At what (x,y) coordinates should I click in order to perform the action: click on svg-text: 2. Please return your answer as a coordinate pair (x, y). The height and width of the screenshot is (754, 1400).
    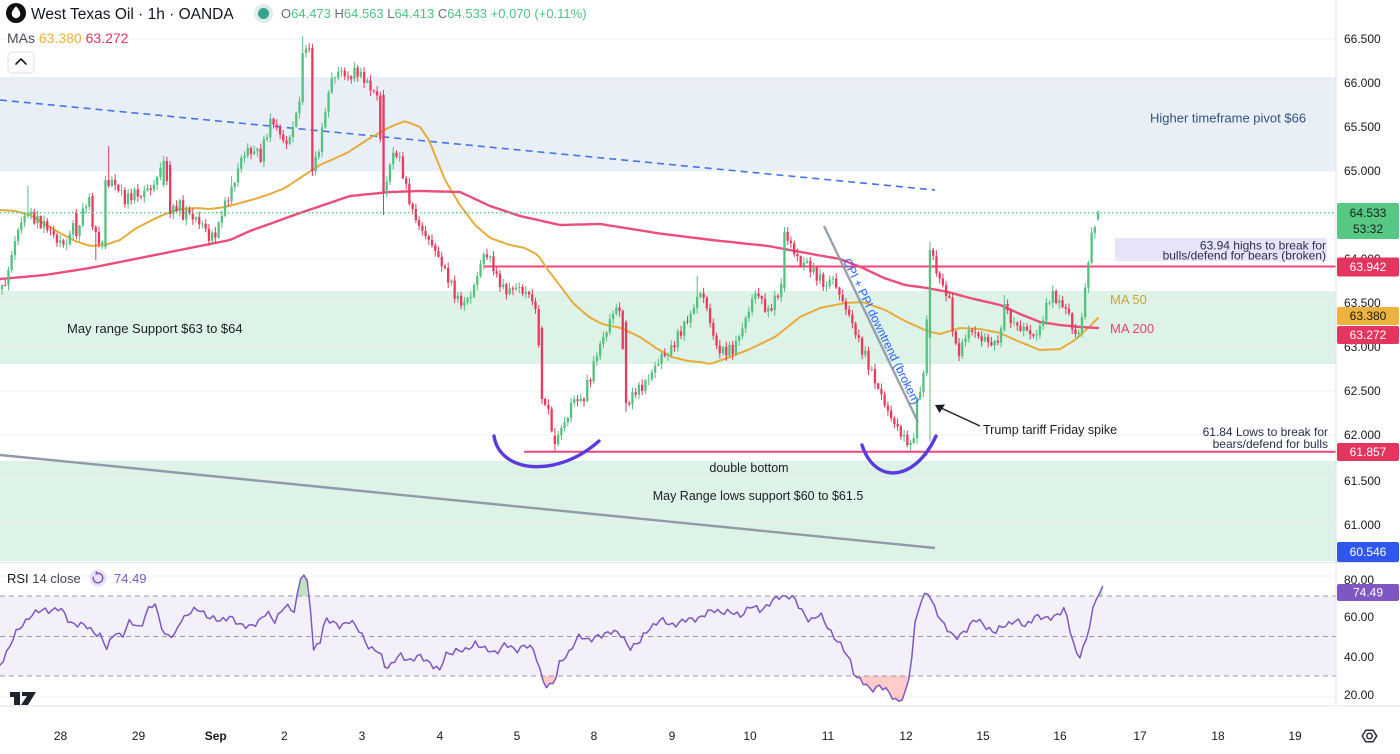
    Looking at the image, I should click on (284, 736).